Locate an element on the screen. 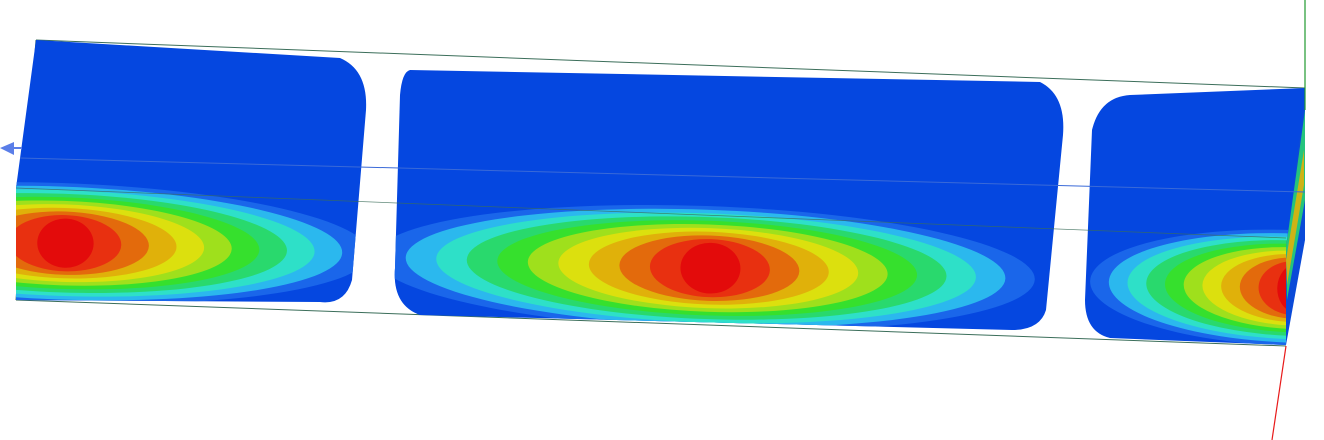 Image resolution: width=1324 pixels, height=440 pixels. end-face-contour-hot is located at coordinates (1295, 217).